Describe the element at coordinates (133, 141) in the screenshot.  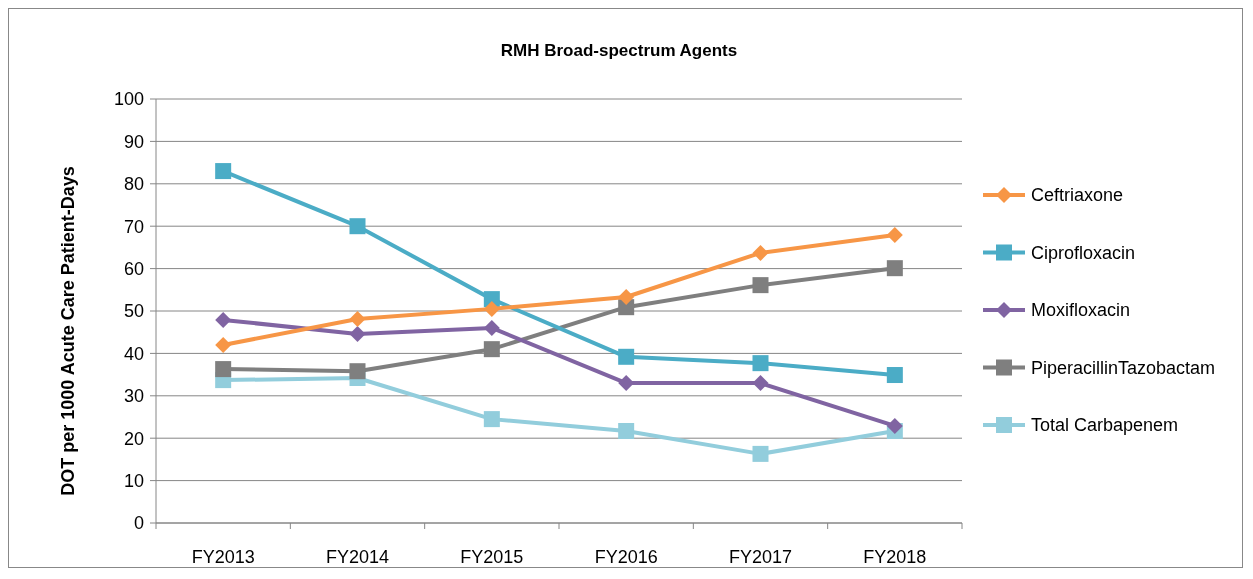
I see `y-tick-label: 90` at that location.